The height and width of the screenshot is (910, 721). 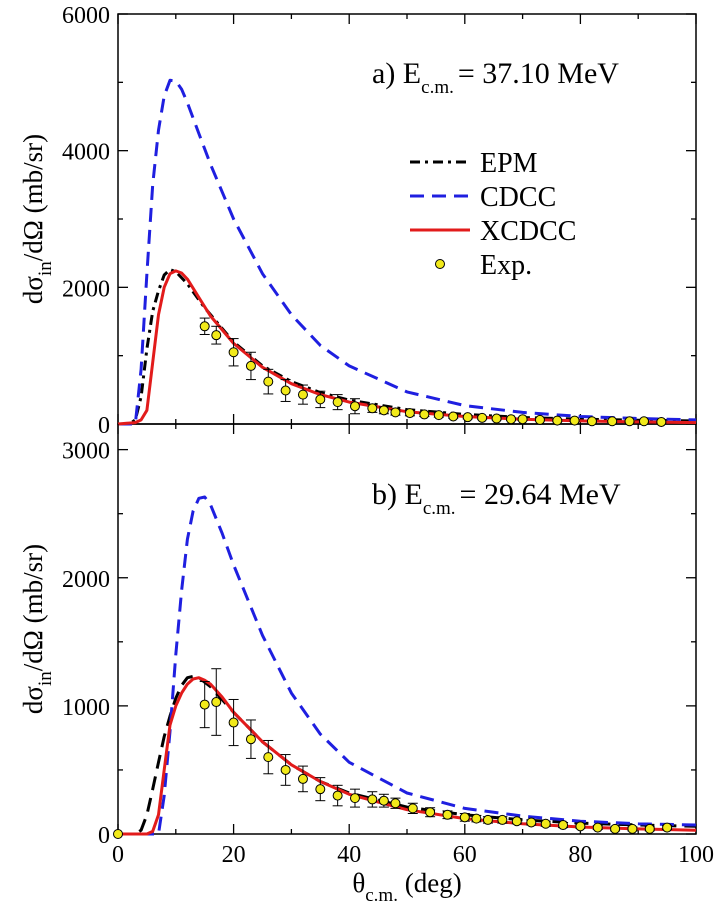 I want to click on x-tick-label: 20, so click(x=234, y=855).